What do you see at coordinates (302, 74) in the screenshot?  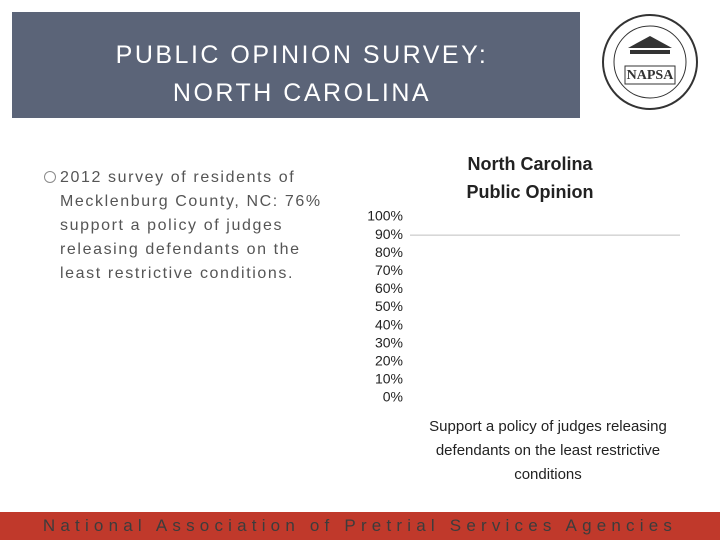 I see `slide-title: PUBLIC OPINION SURVEY: NORTH CAROLINA` at bounding box center [302, 74].